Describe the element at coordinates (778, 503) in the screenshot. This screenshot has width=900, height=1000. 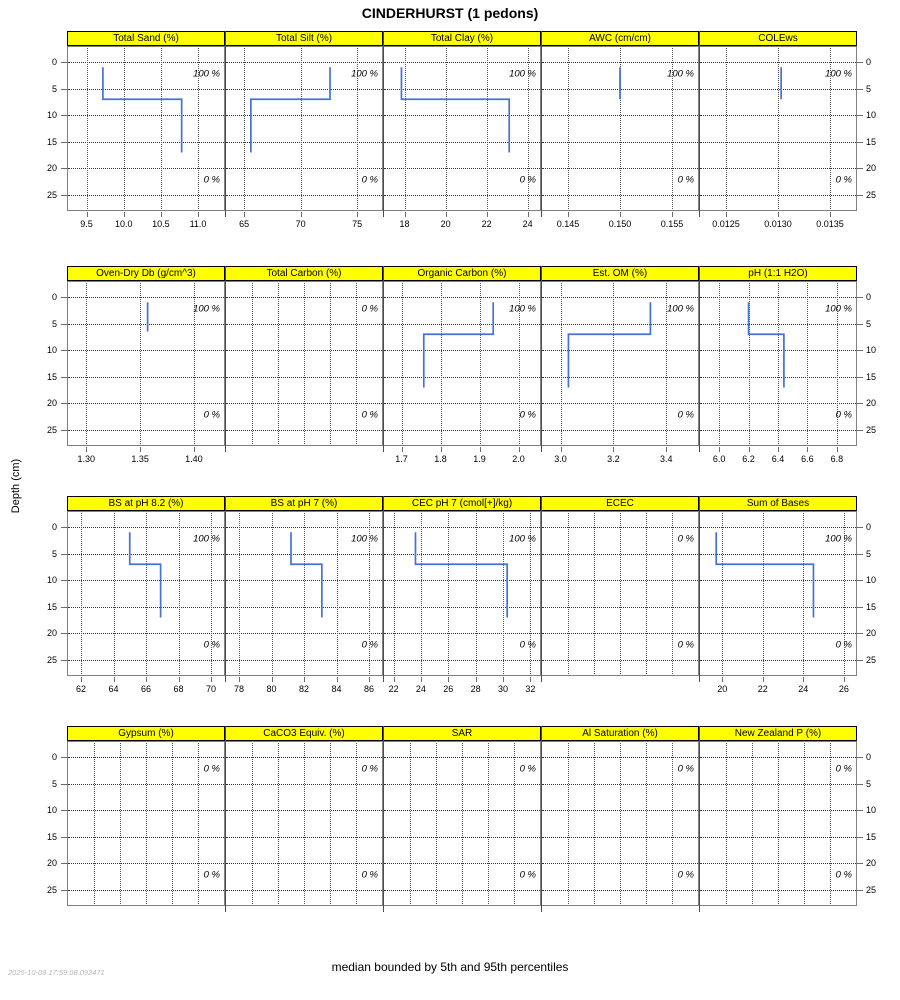
I see `panel-strip-label: Sum of Bases` at that location.